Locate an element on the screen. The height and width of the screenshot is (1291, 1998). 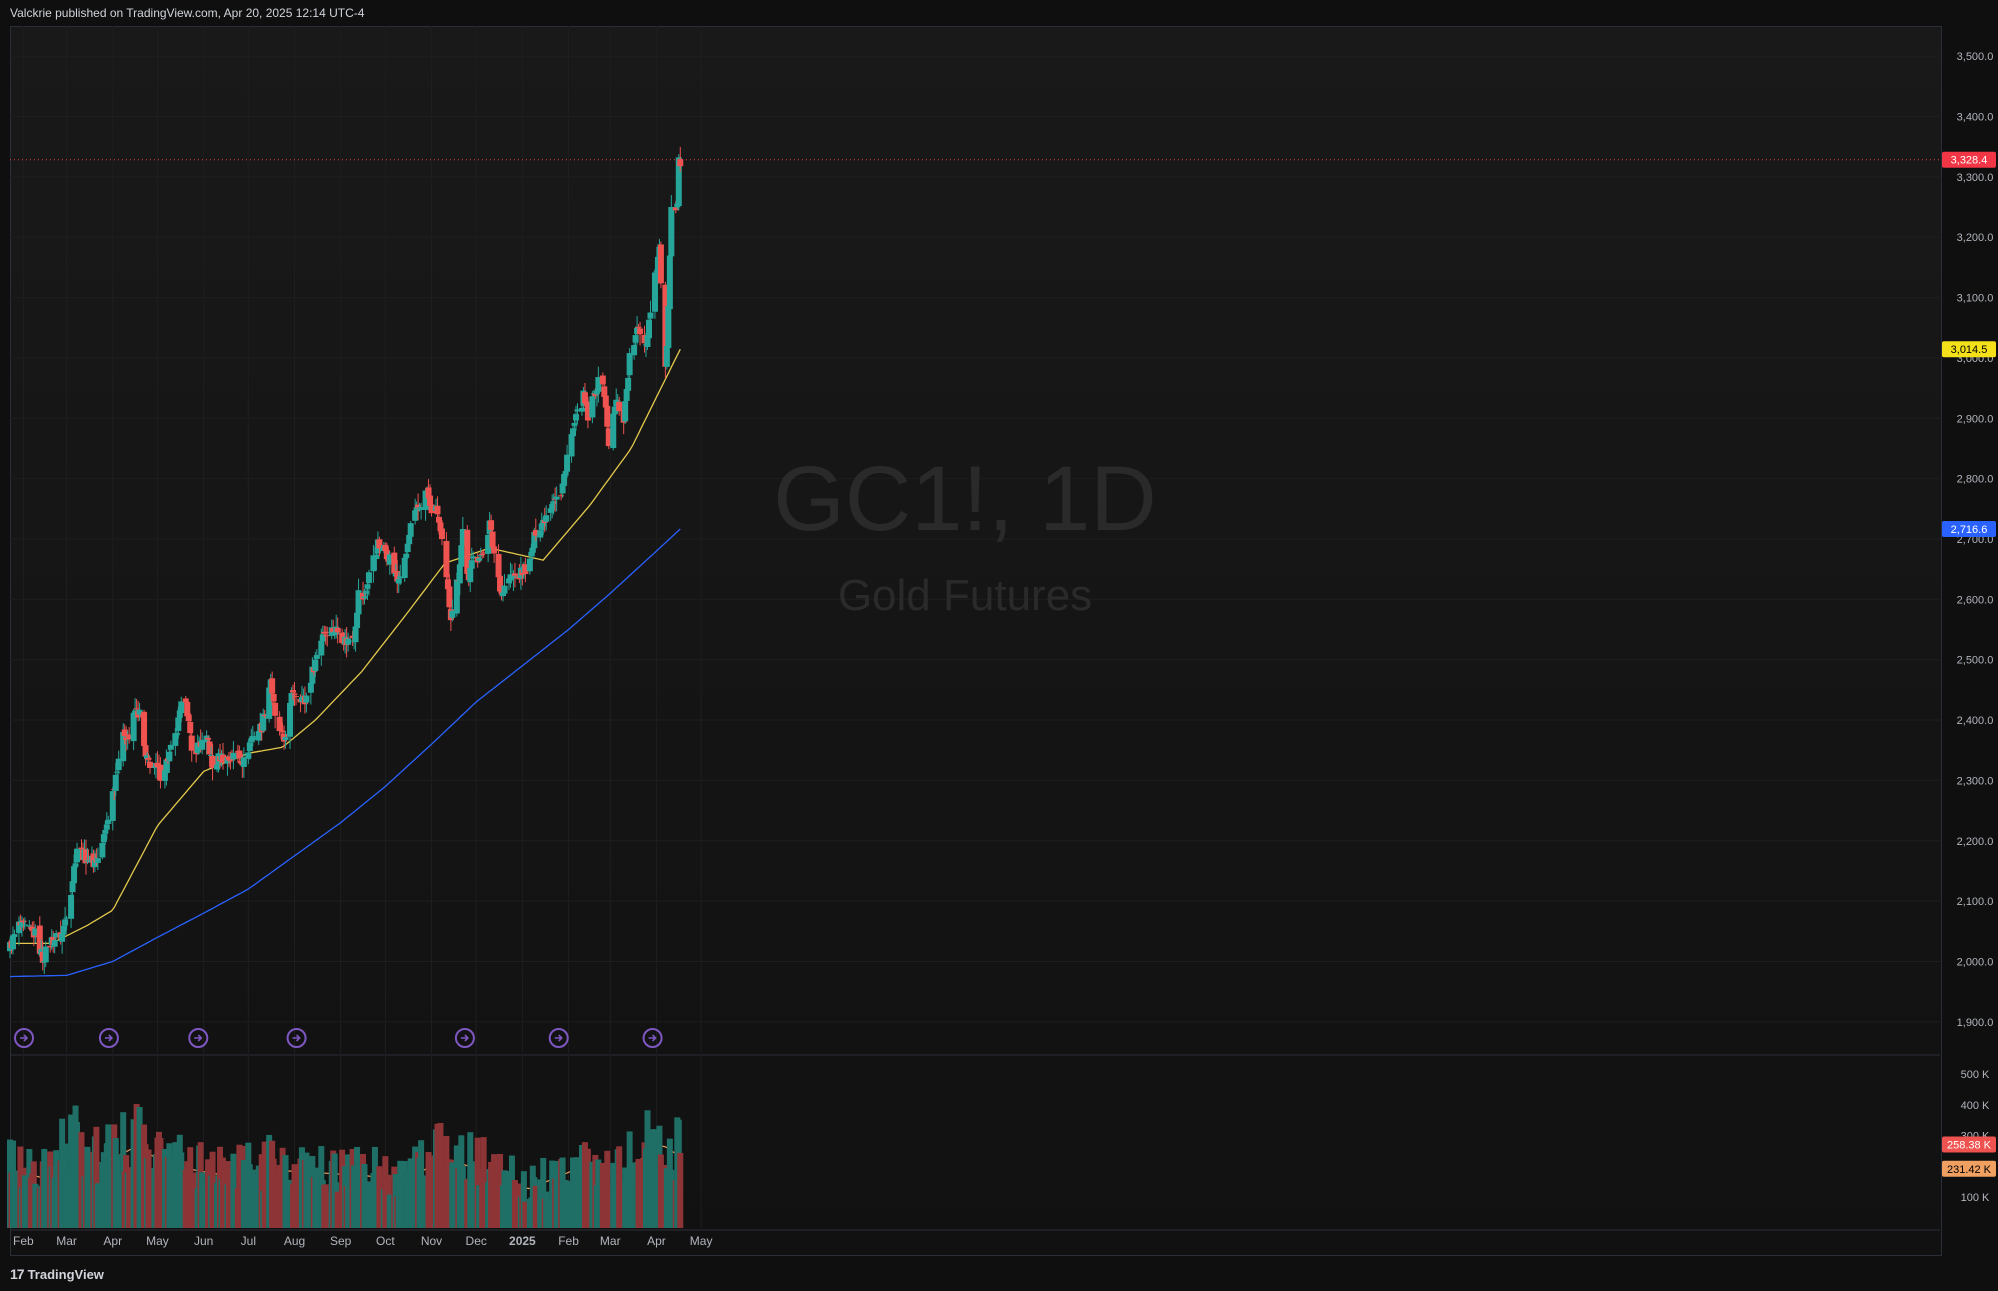
tradingview-footer: 17 TradingView is located at coordinates (57, 1274).